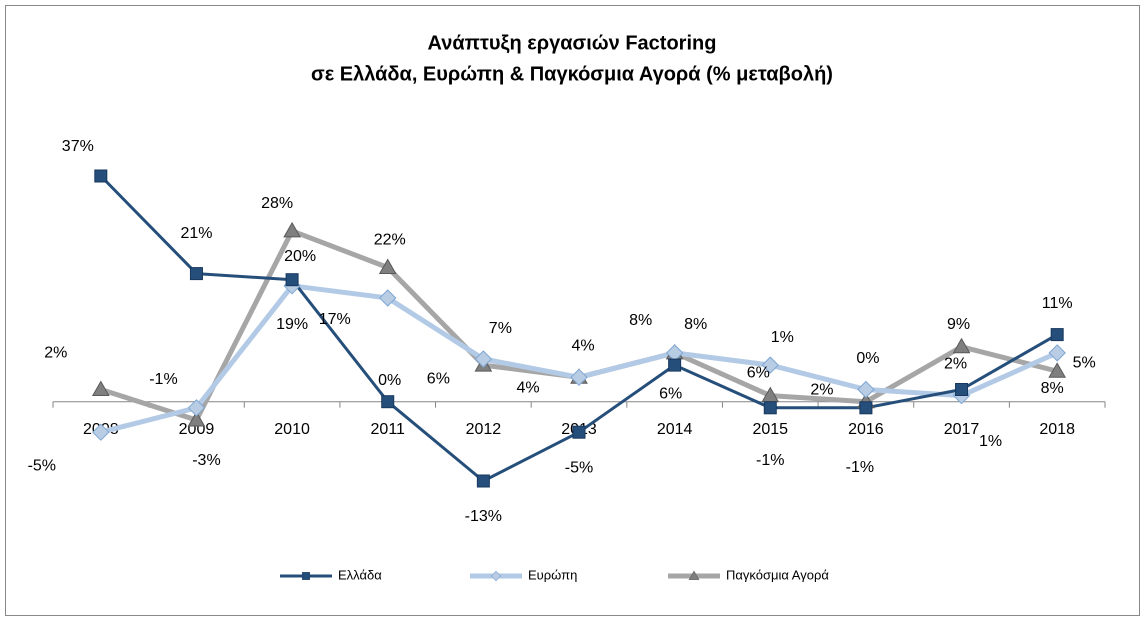 Image resolution: width=1145 pixels, height=621 pixels. Describe the element at coordinates (360, 574) in the screenshot. I see `legend-label: Ελλάδα` at that location.